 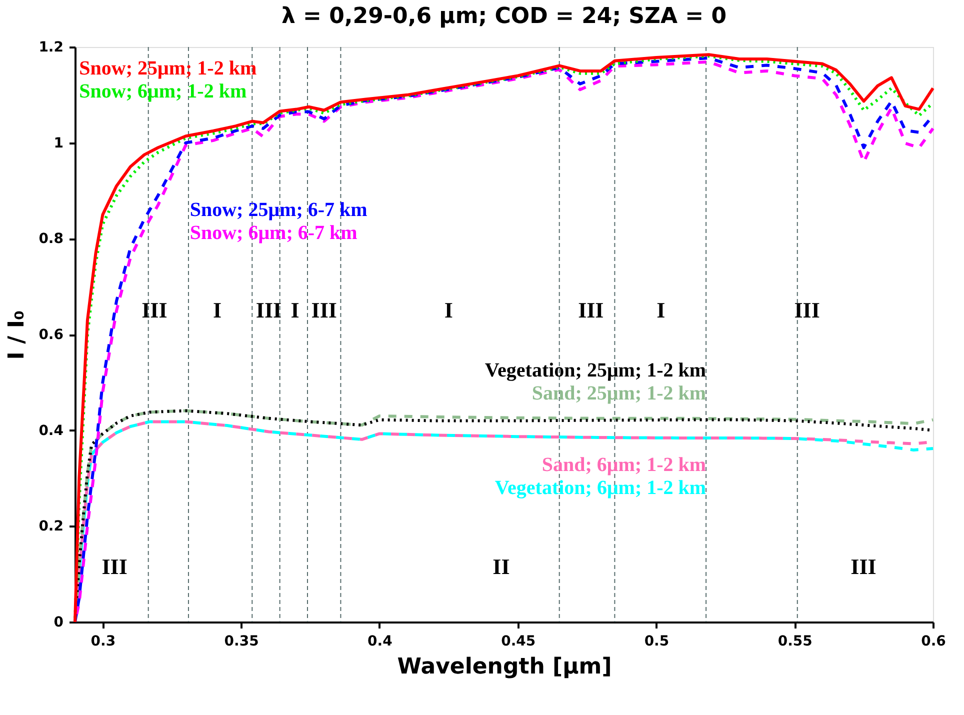 I want to click on series-label: Snow; 6μm; 1-2 km, so click(x=163, y=91).